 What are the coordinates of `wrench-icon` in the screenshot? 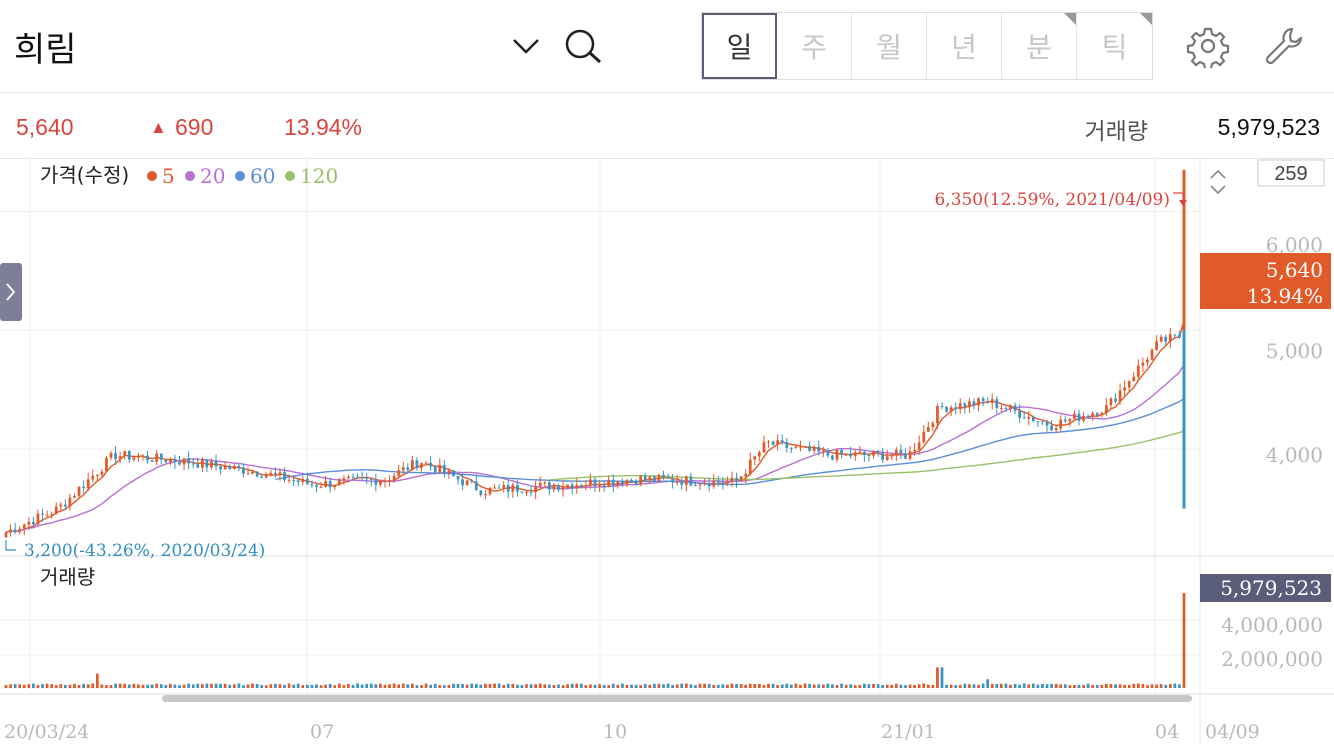 It's located at (1284, 46).